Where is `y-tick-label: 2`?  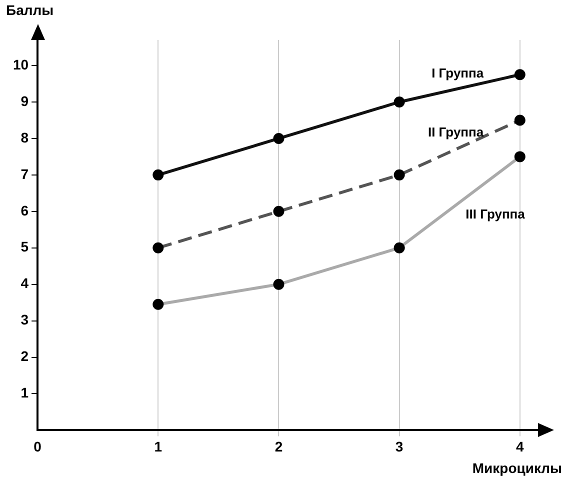
y-tick-label: 2 is located at coordinates (24, 356).